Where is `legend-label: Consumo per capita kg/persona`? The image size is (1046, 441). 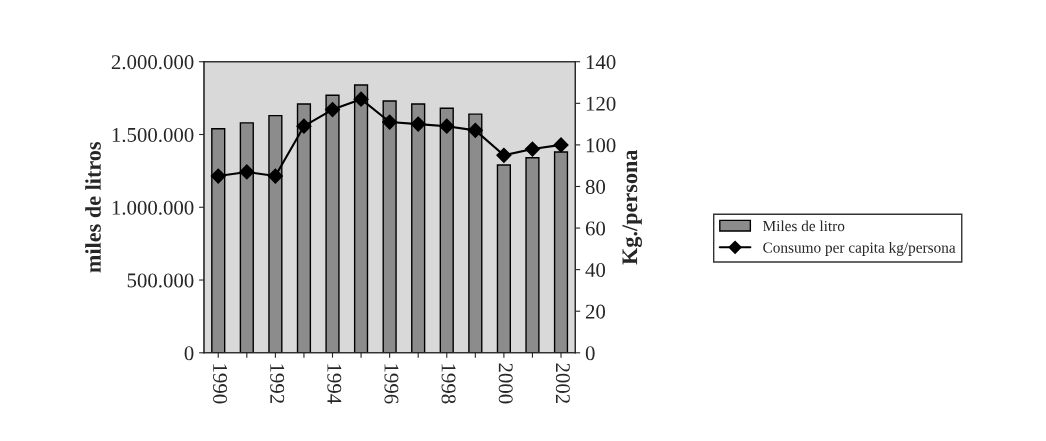 legend-label: Consumo per capita kg/persona is located at coordinates (859, 249).